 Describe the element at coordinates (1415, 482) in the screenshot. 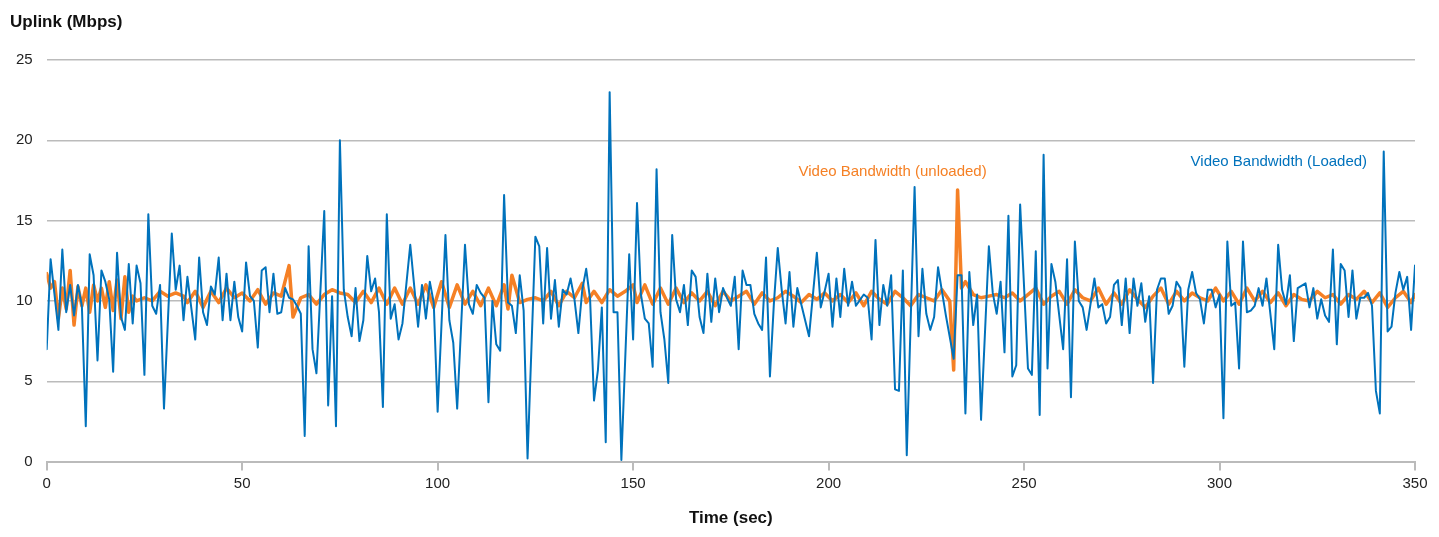

I see `x-tick-label: 350` at that location.